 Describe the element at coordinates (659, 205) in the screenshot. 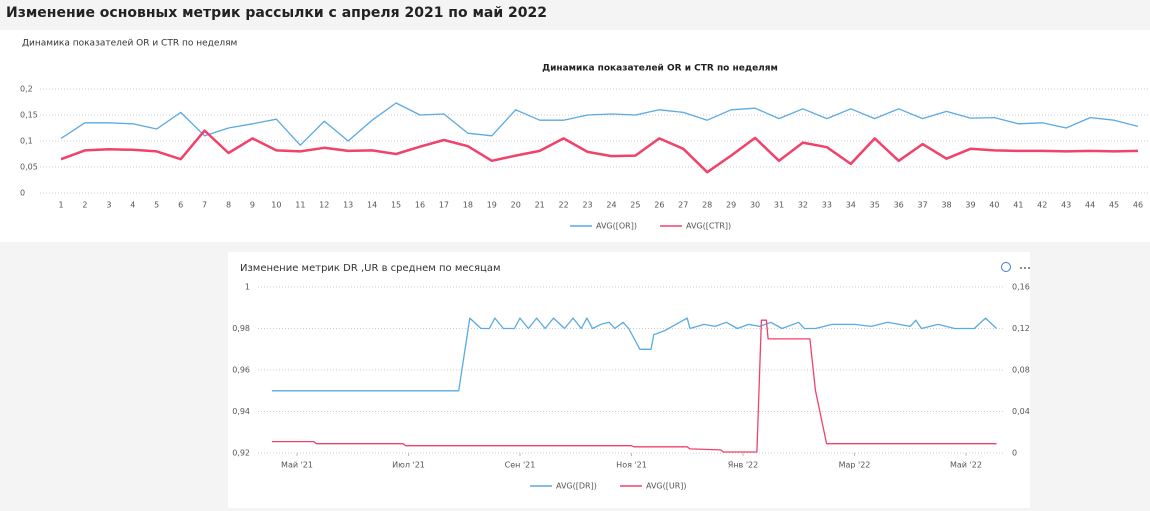

I see `x-tick-label: 26` at that location.